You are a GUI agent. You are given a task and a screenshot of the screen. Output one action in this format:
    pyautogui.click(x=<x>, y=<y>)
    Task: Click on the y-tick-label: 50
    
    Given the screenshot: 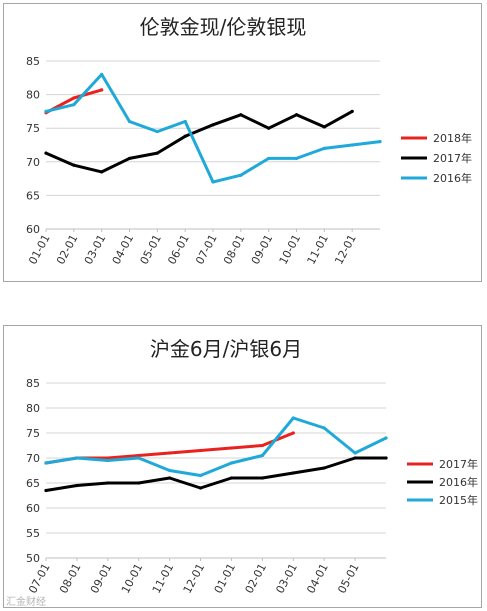 What is the action you would take?
    pyautogui.click(x=33, y=558)
    